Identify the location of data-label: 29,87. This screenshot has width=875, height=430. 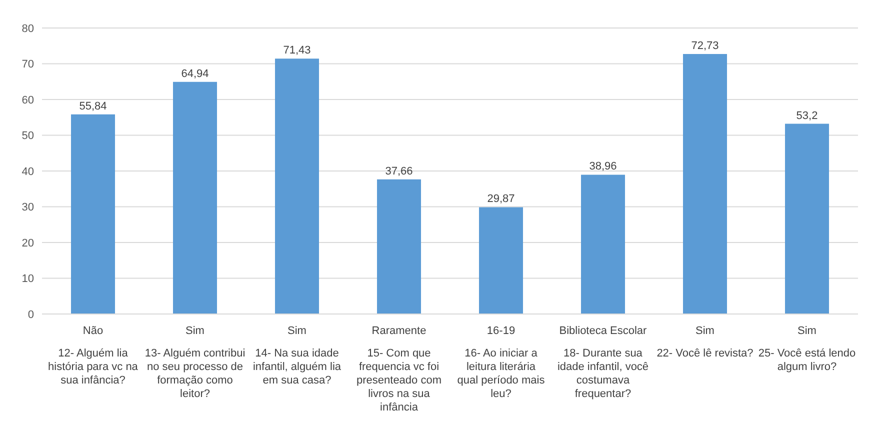
(501, 199).